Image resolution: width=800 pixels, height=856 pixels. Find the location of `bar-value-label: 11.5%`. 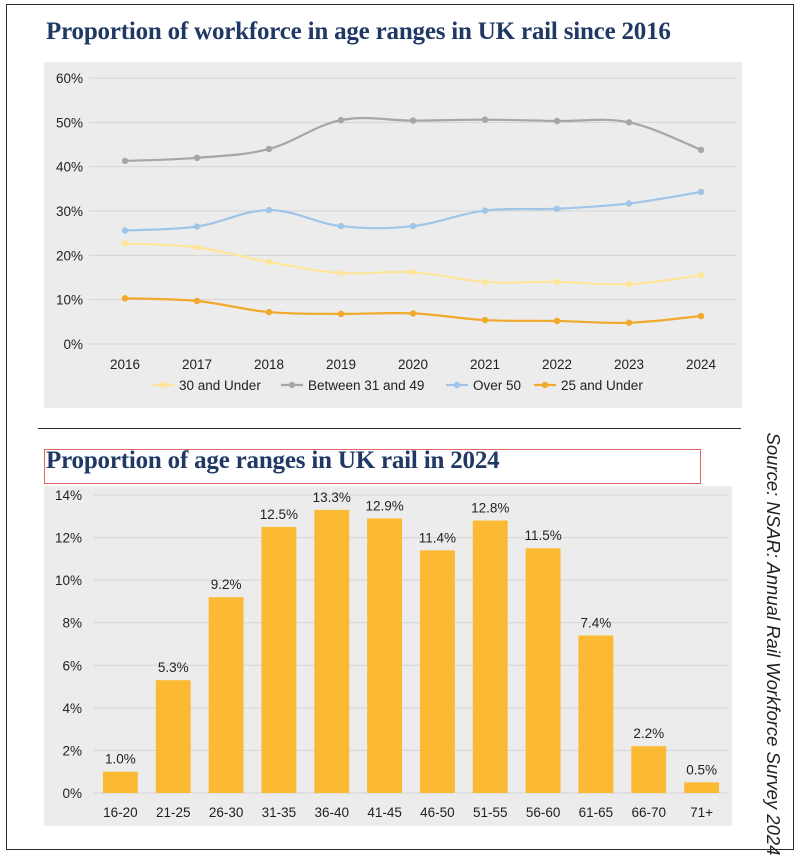

bar-value-label: 11.5% is located at coordinates (542, 535).